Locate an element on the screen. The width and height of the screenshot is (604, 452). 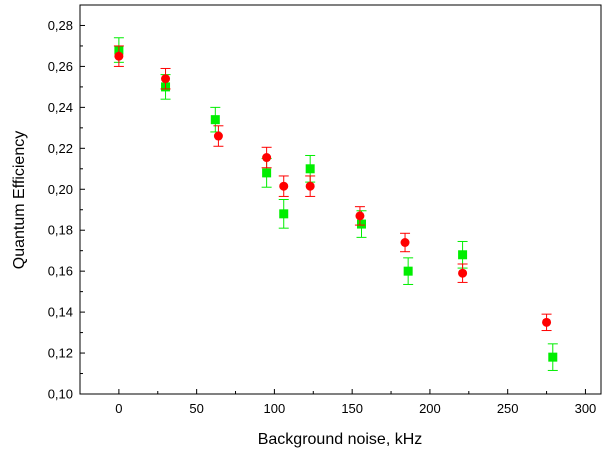
y-tick-label: 0,20 is located at coordinates (60, 189).